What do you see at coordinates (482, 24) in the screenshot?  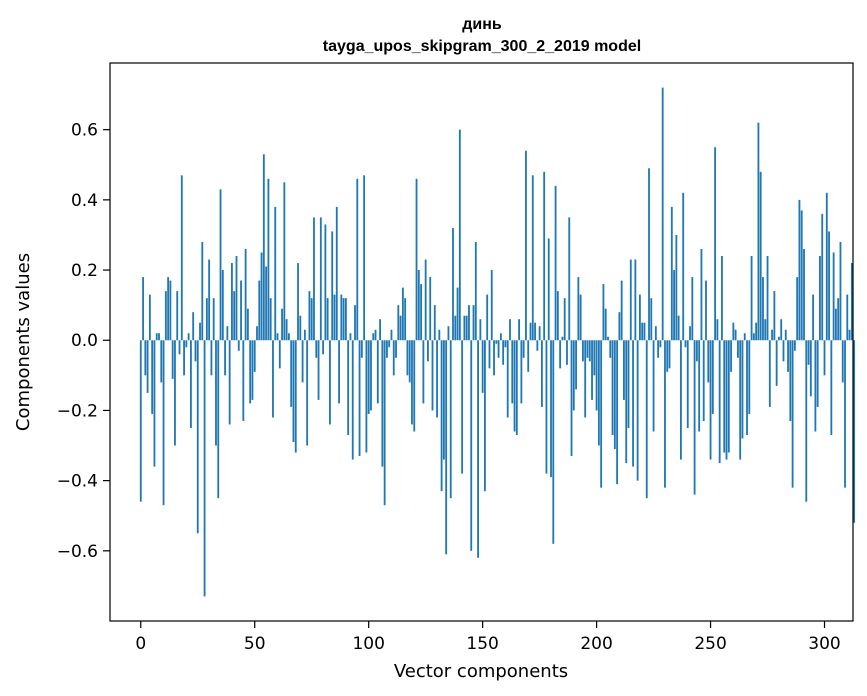 I see `chart-title: динь` at bounding box center [482, 24].